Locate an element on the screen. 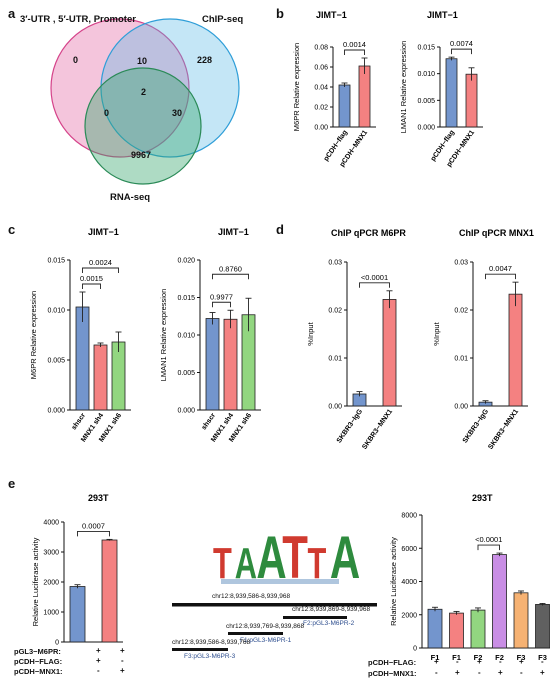  y-tick-label-c1: 0.010 is located at coordinates (56, 311).